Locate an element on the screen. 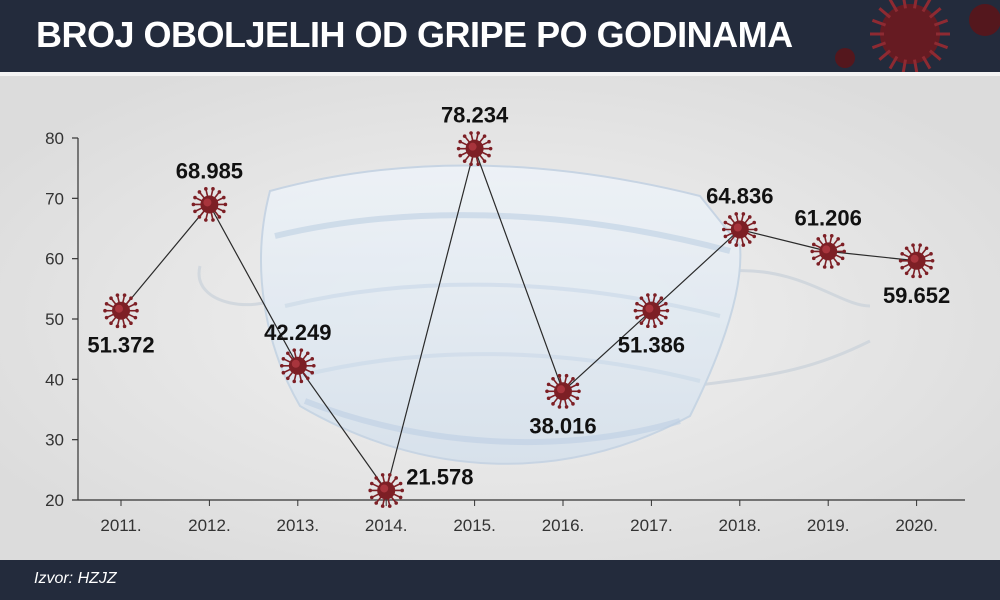 The height and width of the screenshot is (600, 1000). x-tick-label: 2019. is located at coordinates (828, 525).